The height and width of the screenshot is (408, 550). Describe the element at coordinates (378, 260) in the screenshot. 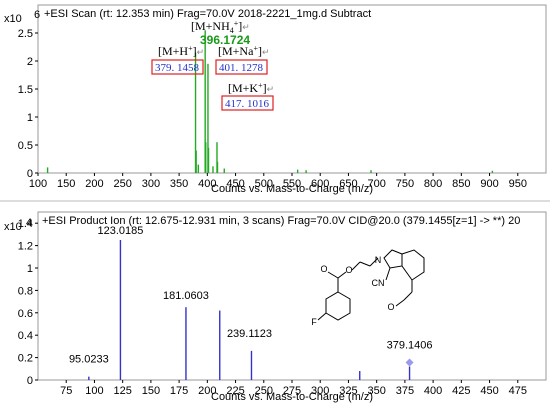

I see `atom-n: N` at that location.